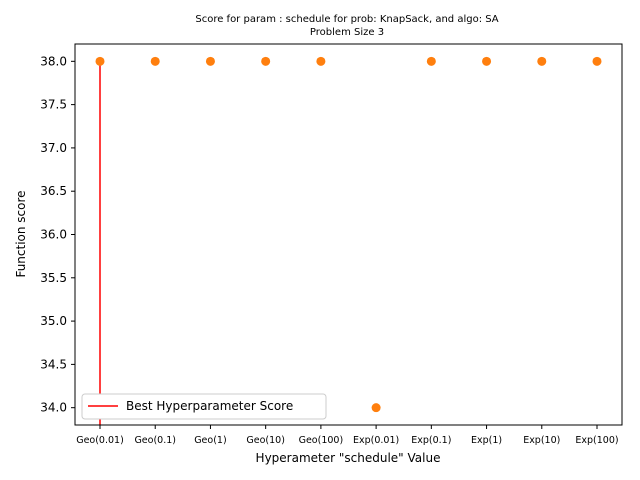  What do you see at coordinates (53, 61) in the screenshot?
I see `y-tick-label: 38.0` at bounding box center [53, 61].